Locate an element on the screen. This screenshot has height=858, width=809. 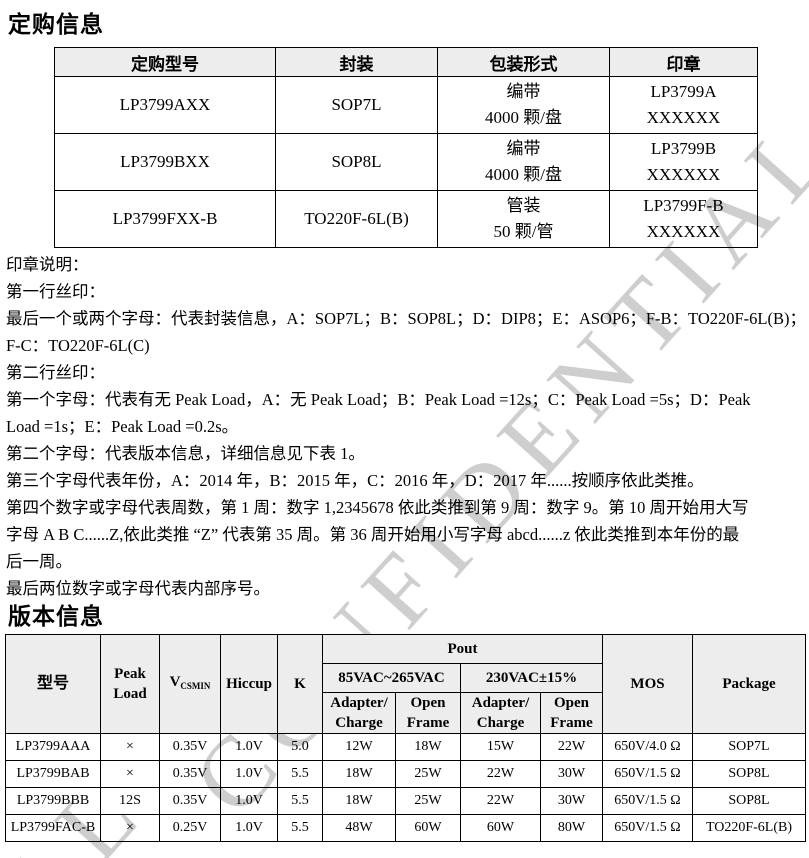
version-header-row-2: 85VAC~265VAC 230VAC±15% is located at coordinates (406, 678).